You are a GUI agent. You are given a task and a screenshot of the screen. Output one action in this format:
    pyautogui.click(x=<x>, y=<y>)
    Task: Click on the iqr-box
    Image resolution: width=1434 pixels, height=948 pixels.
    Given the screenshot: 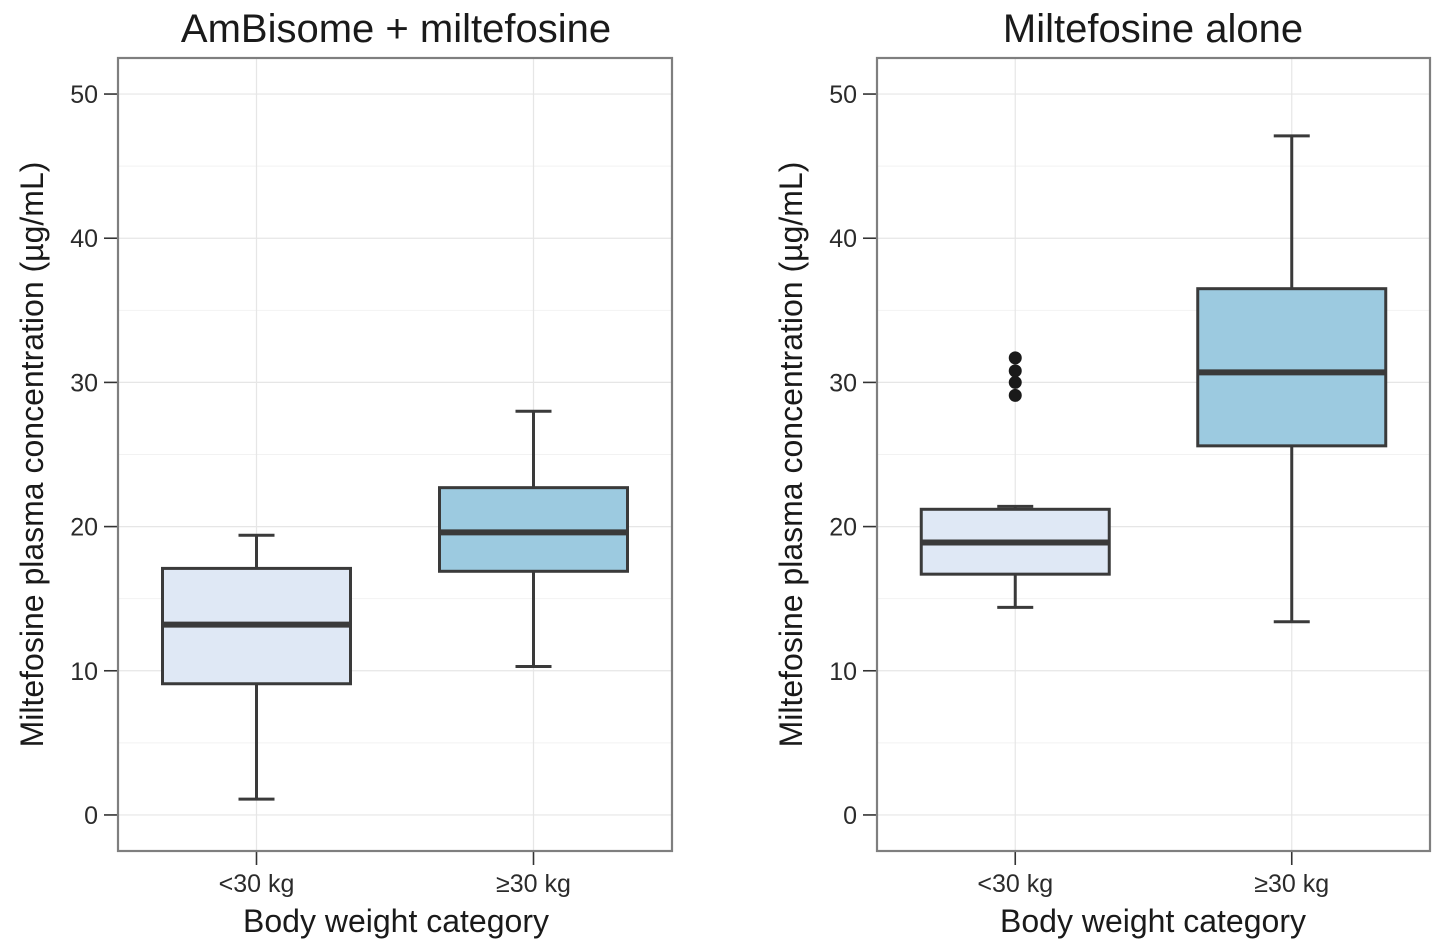 What is the action you would take?
    pyautogui.click(x=1292, y=367)
    